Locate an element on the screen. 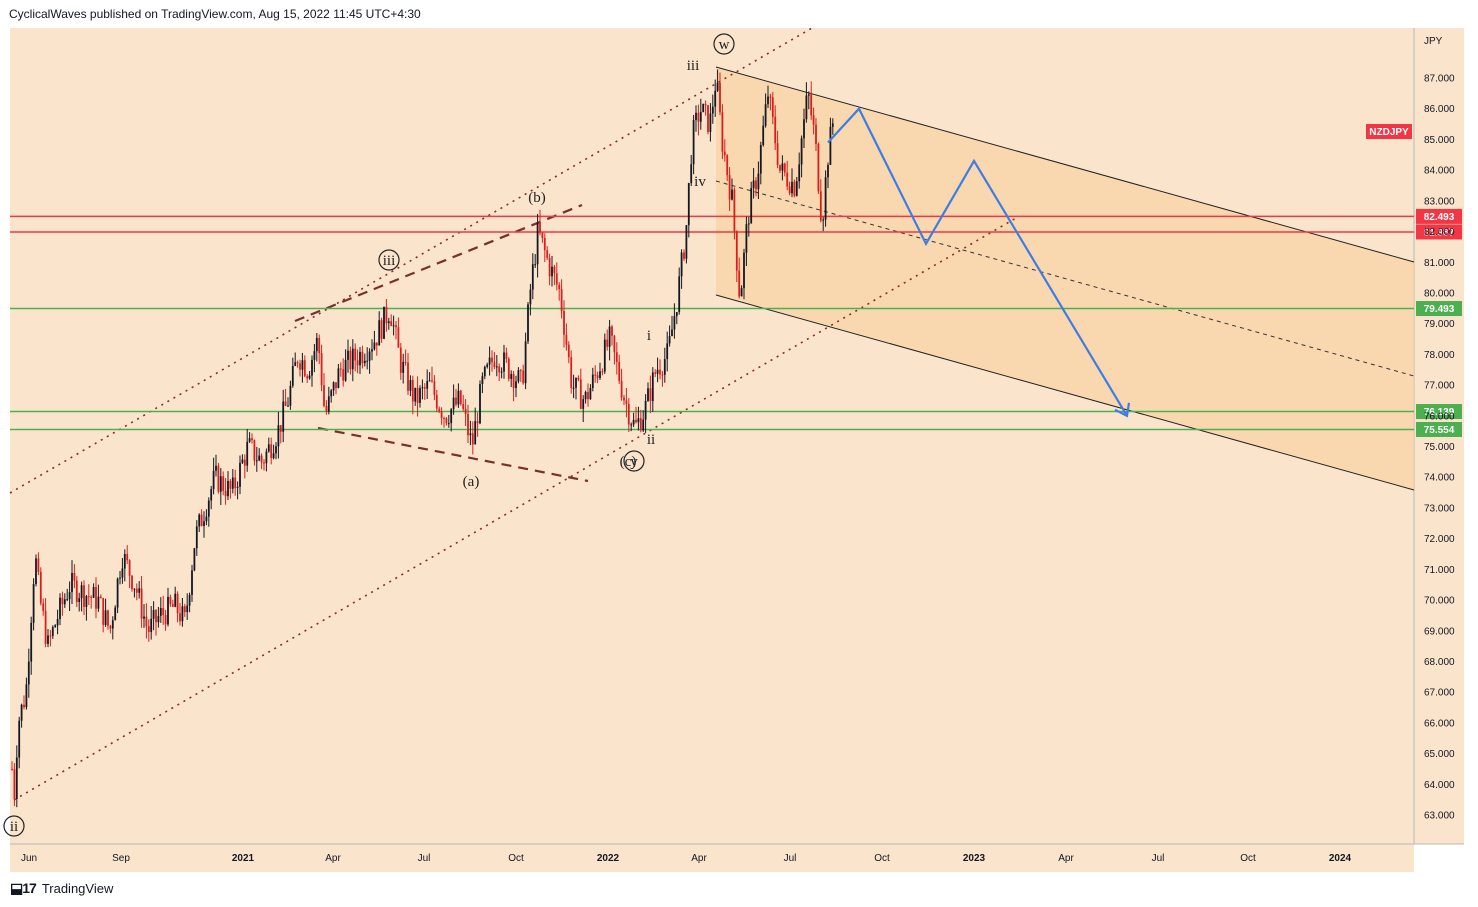 This screenshot has height=907, width=1478. wave-label: iii is located at coordinates (693, 66).